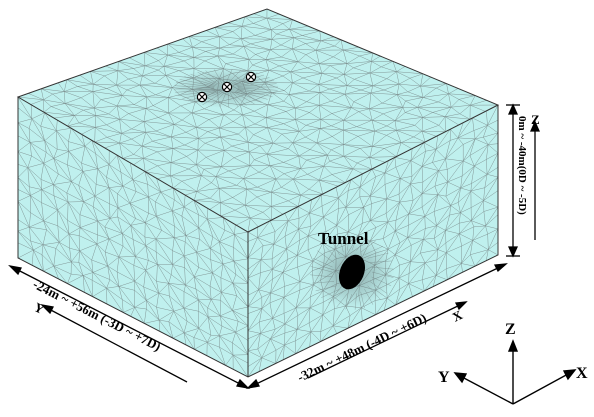  What do you see at coordinates (352, 272) in the screenshot?
I see `tunnel-cross-section` at bounding box center [352, 272].